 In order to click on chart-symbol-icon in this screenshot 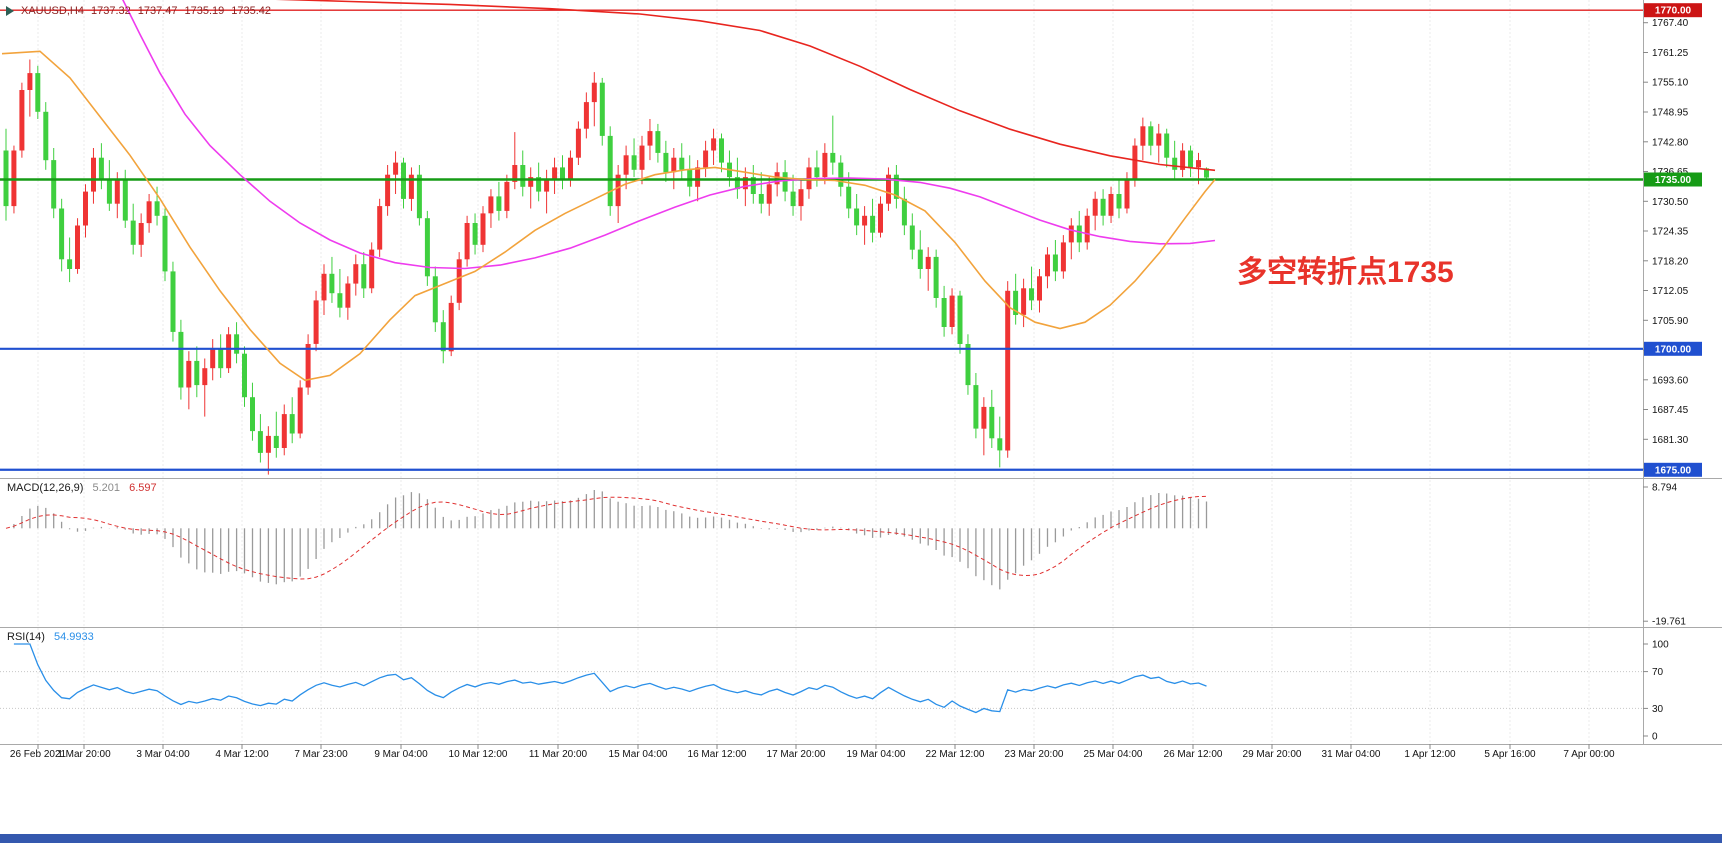, I will do `click(10, 11)`.